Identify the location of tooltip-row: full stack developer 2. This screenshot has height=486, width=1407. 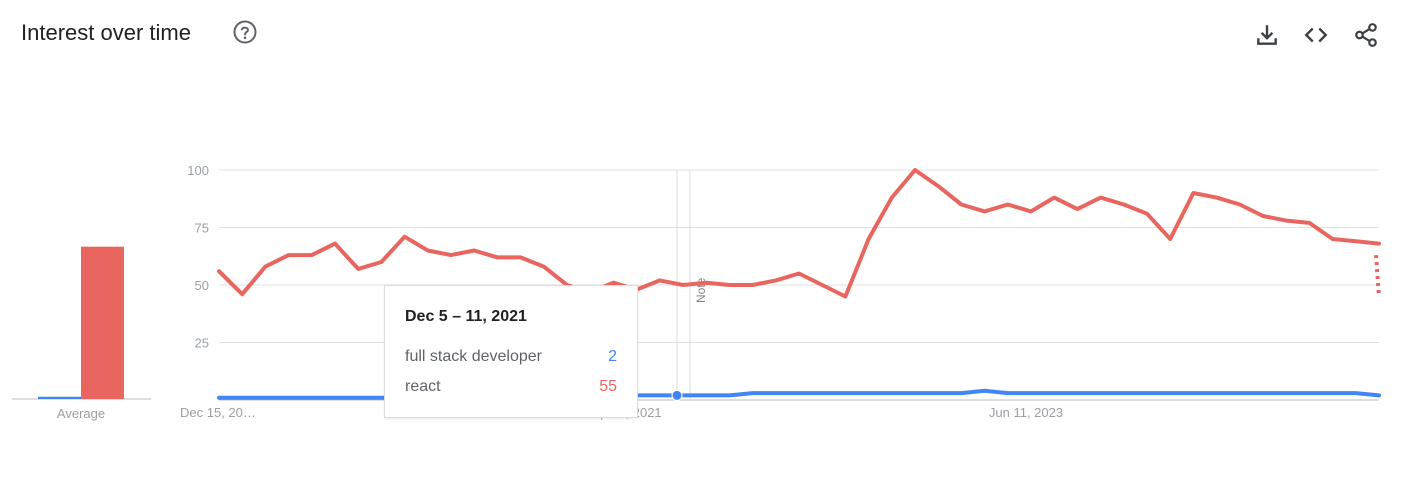
(511, 357).